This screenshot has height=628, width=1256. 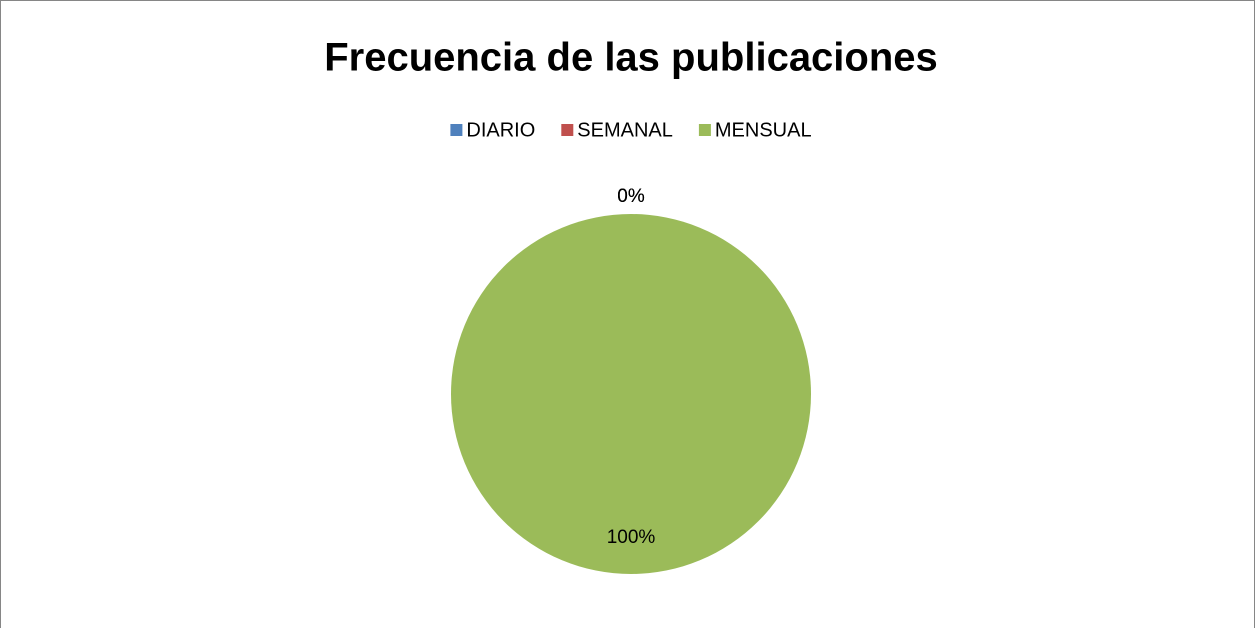 What do you see at coordinates (500, 130) in the screenshot?
I see `legend-text: DIARIO` at bounding box center [500, 130].